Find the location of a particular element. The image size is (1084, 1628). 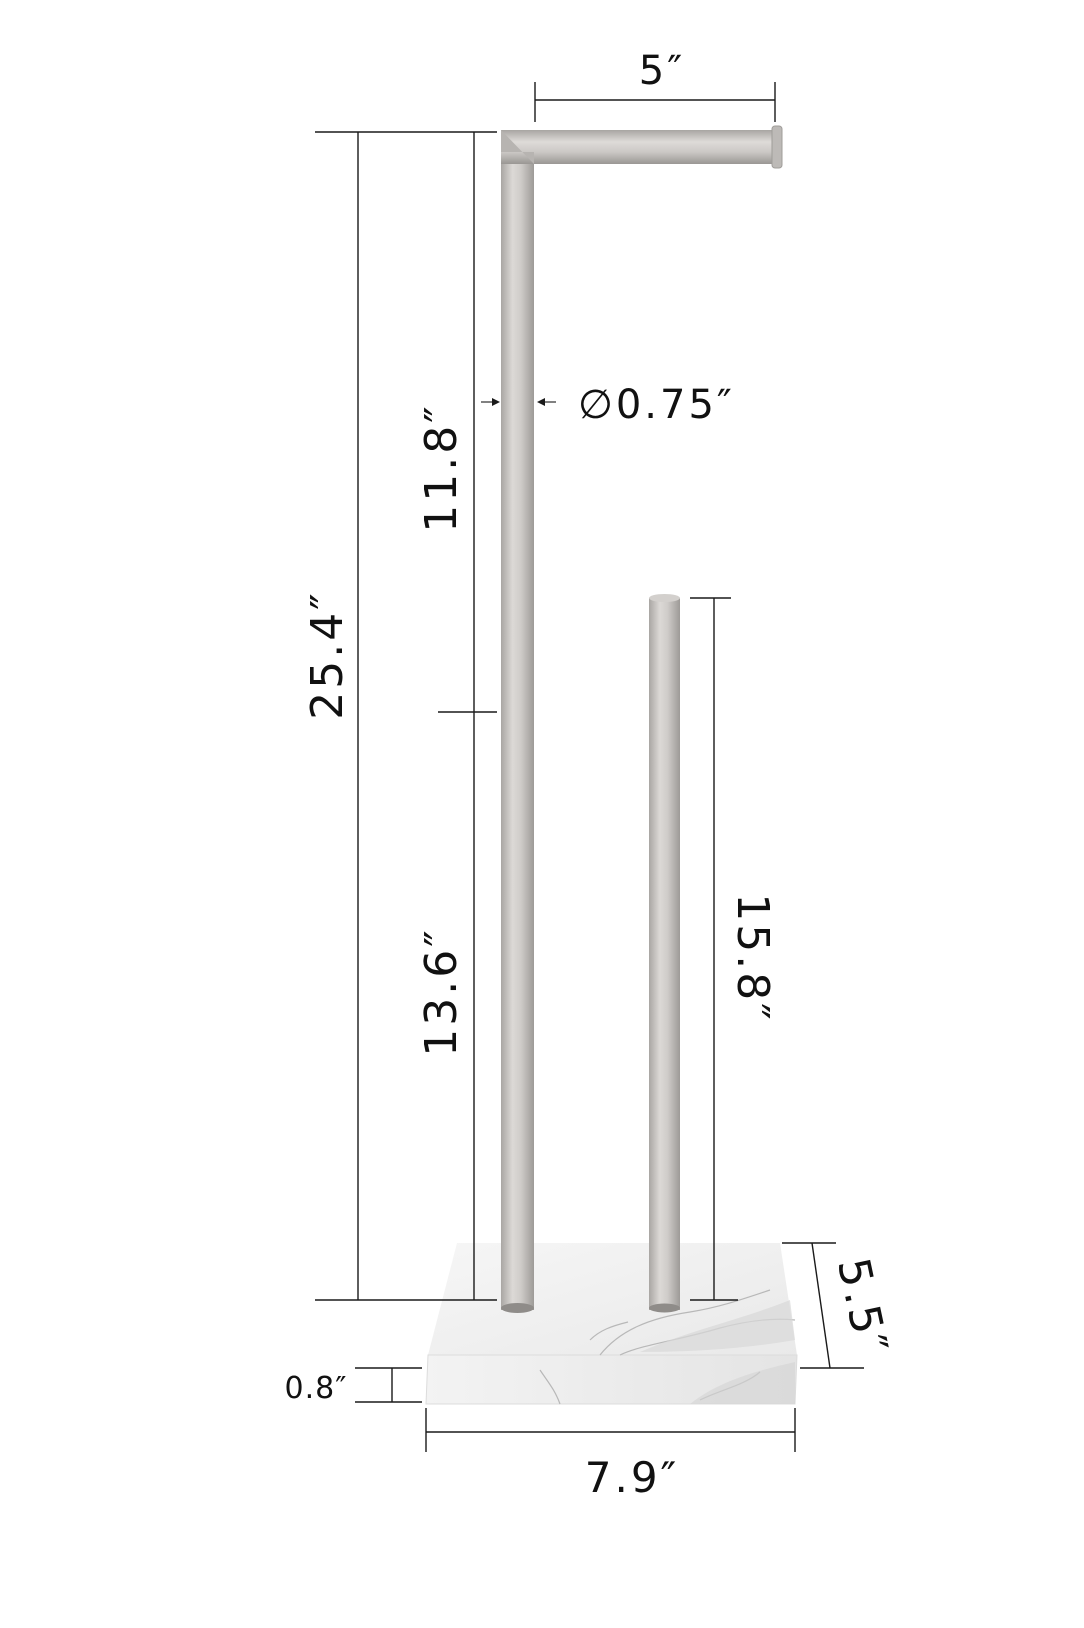

label-upper-section: 11.8″ is located at coordinates (441, 467).